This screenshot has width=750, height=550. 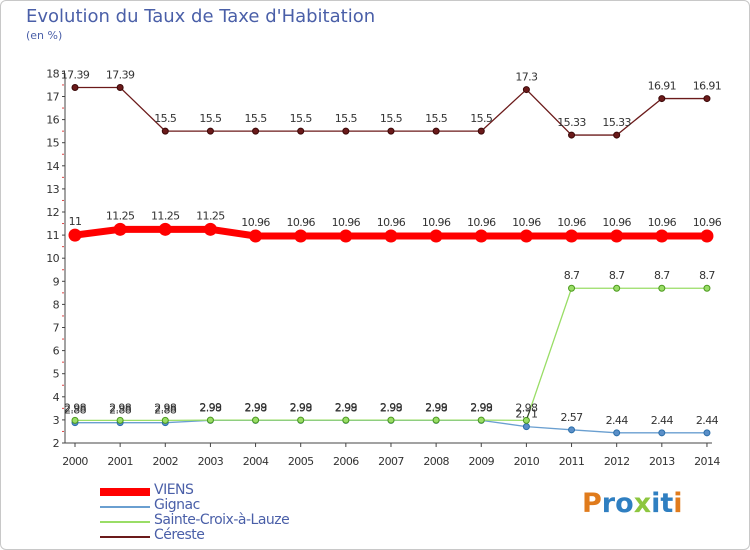 What do you see at coordinates (56, 420) in the screenshot?
I see `y-tick-label: 3` at bounding box center [56, 420].